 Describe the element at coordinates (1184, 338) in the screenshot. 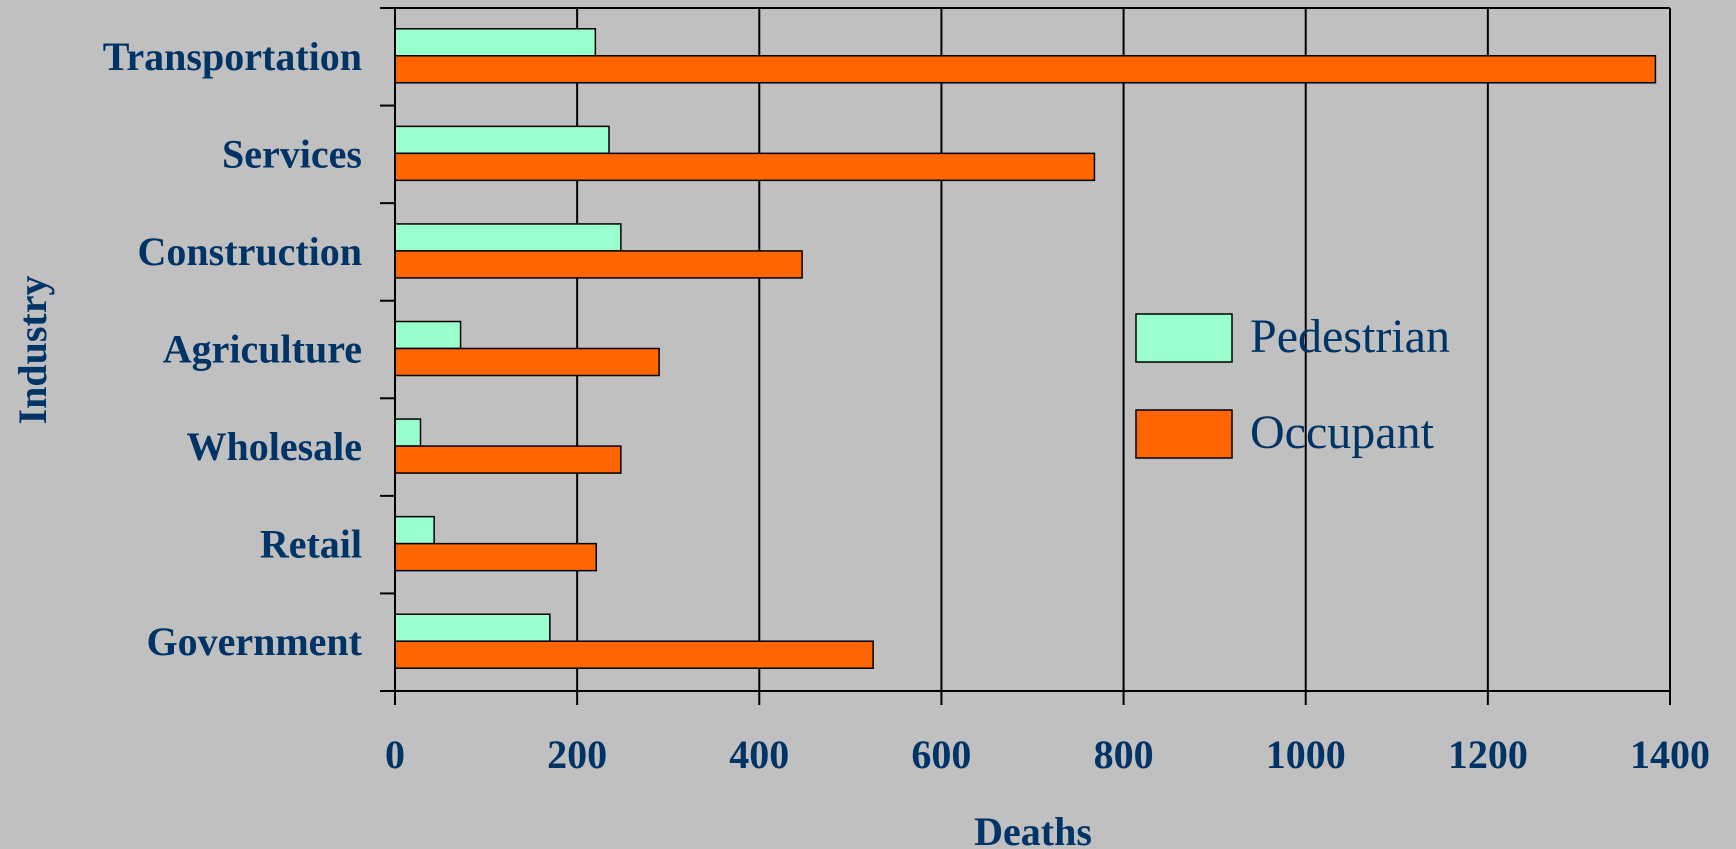

I see `legend-swatch-pedestrian` at that location.